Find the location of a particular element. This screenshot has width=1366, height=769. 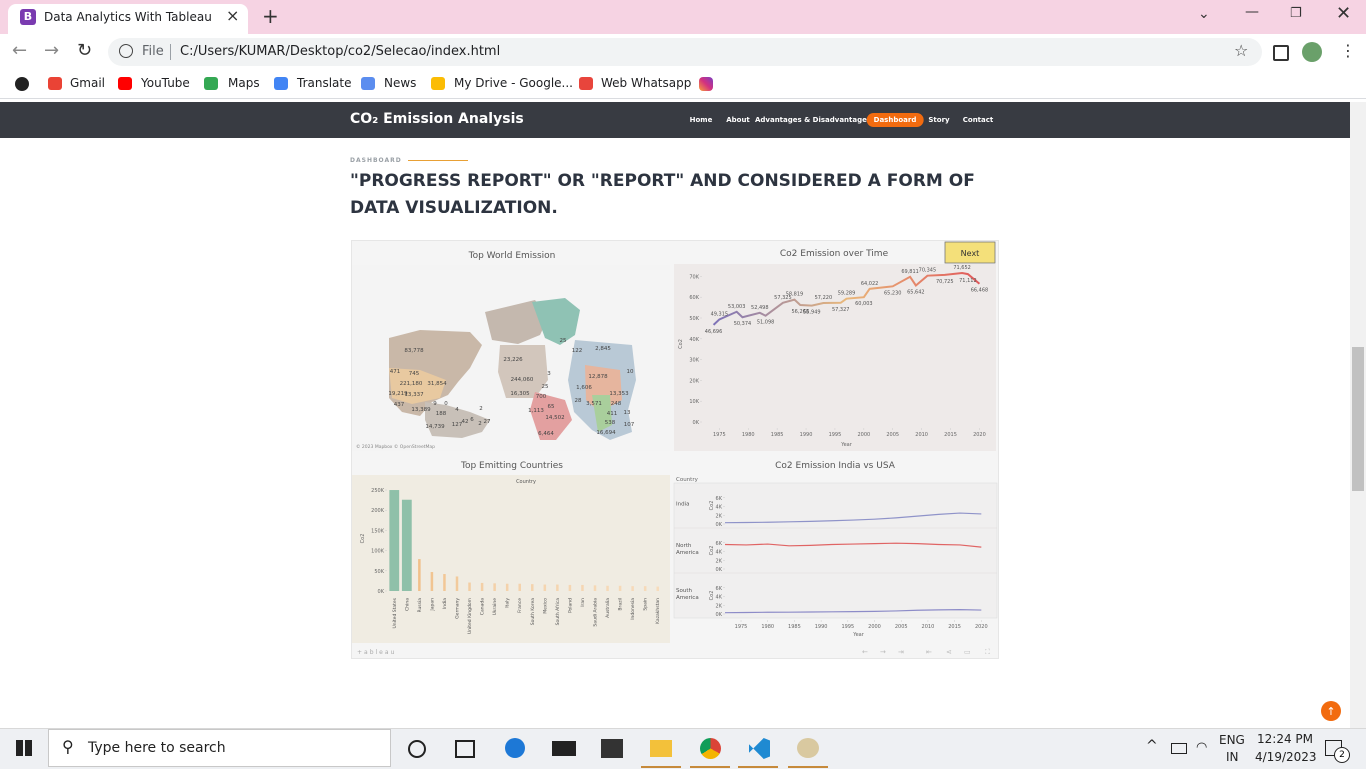

nav-link: Story is located at coordinates (939, 120).